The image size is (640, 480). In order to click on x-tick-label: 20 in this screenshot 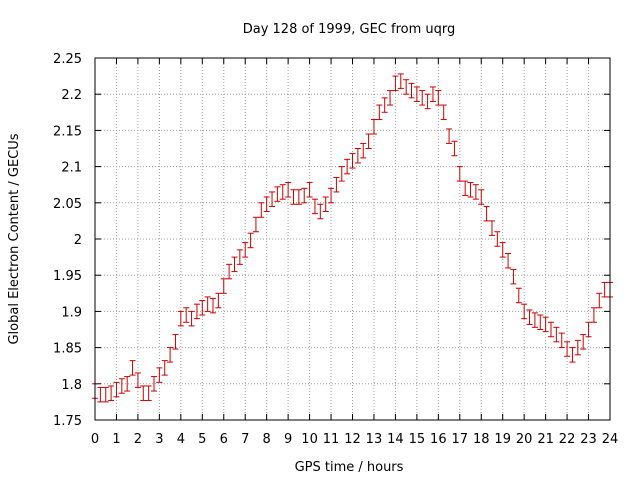, I will do `click(524, 439)`.